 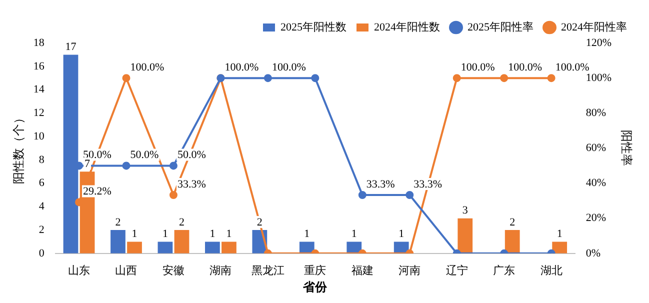 I want to click on y-tick-label: 14, so click(x=39, y=90).